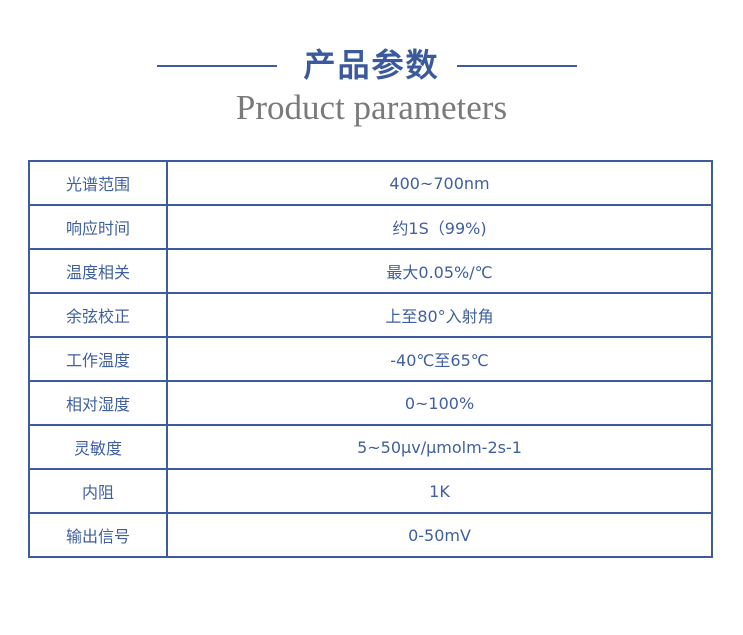 The height and width of the screenshot is (635, 743). I want to click on table-row: 响应时间 约1S（99%), so click(370, 227).